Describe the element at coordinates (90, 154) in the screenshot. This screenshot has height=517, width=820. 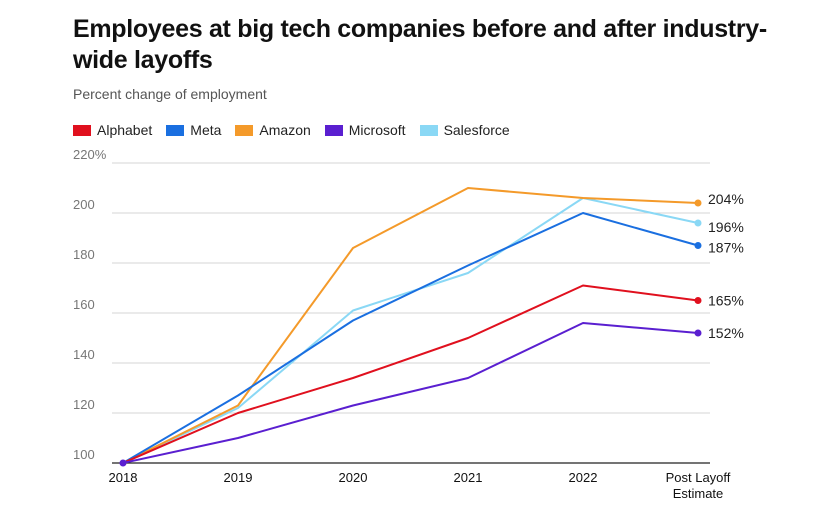
I see `y-tick-label: 220%` at that location.